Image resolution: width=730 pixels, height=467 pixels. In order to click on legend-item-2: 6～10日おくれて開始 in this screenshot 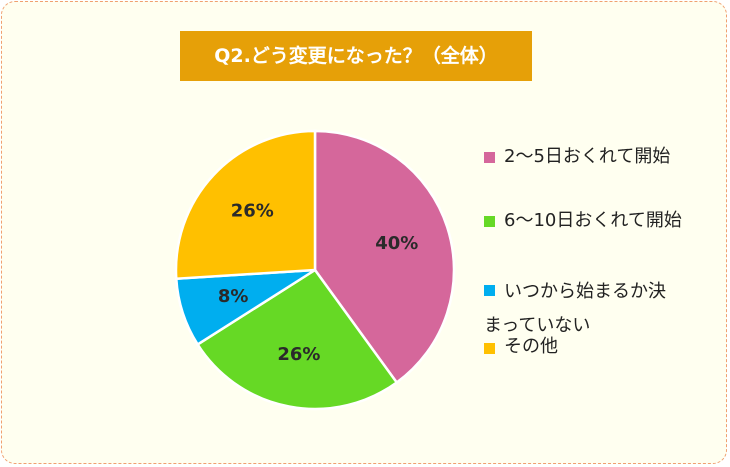, I will do `click(602, 221)`.